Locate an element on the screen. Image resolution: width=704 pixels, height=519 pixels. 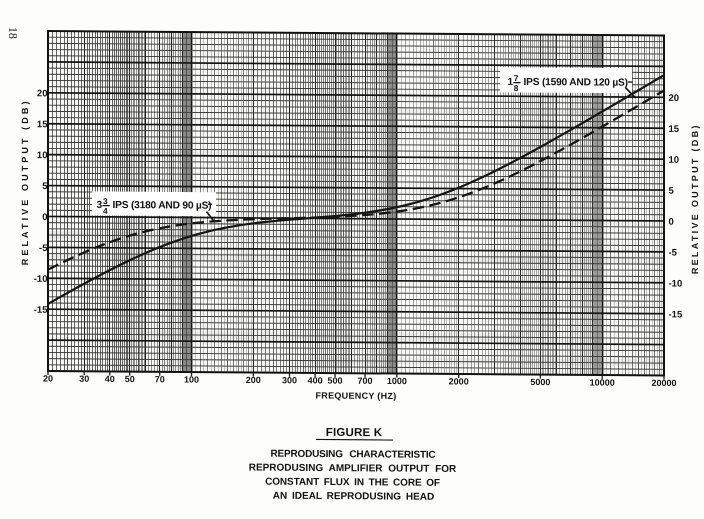
svg-text: 18 is located at coordinates (13, 33).